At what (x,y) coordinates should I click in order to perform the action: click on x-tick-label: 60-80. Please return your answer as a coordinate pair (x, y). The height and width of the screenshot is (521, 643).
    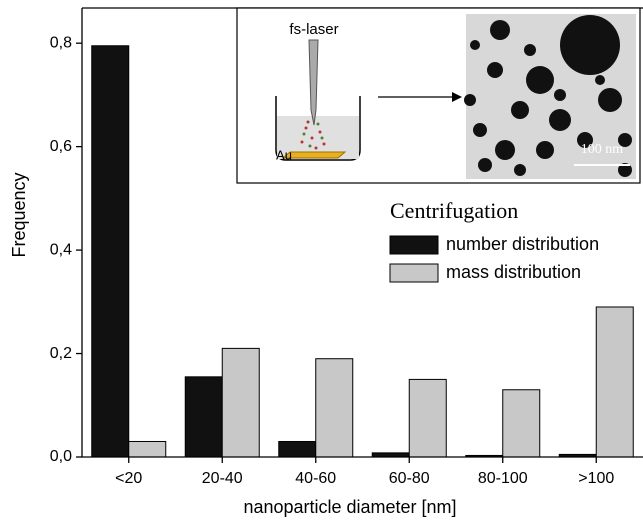
    Looking at the image, I should click on (409, 478).